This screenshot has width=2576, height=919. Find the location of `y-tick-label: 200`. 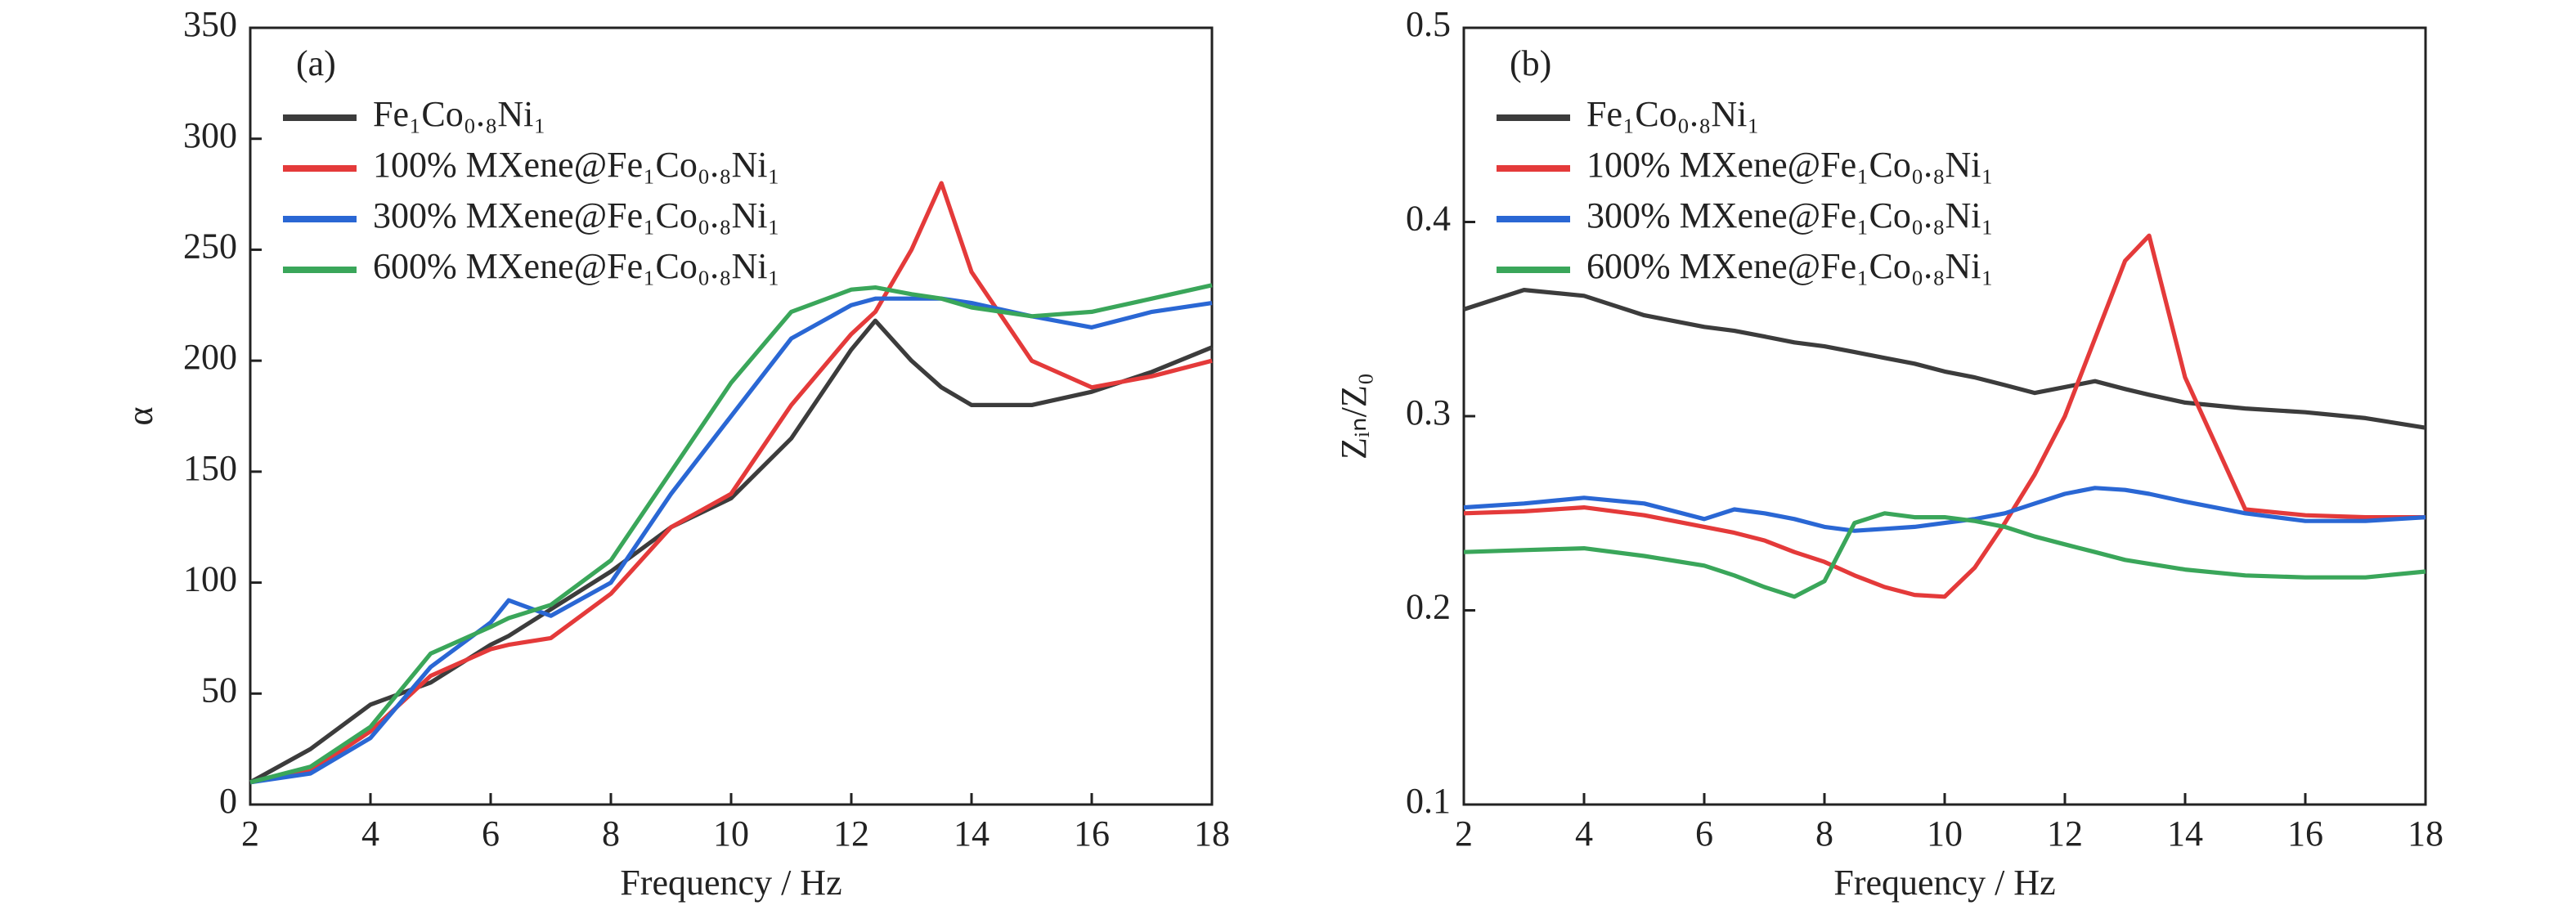

y-tick-label: 200 is located at coordinates (210, 357).